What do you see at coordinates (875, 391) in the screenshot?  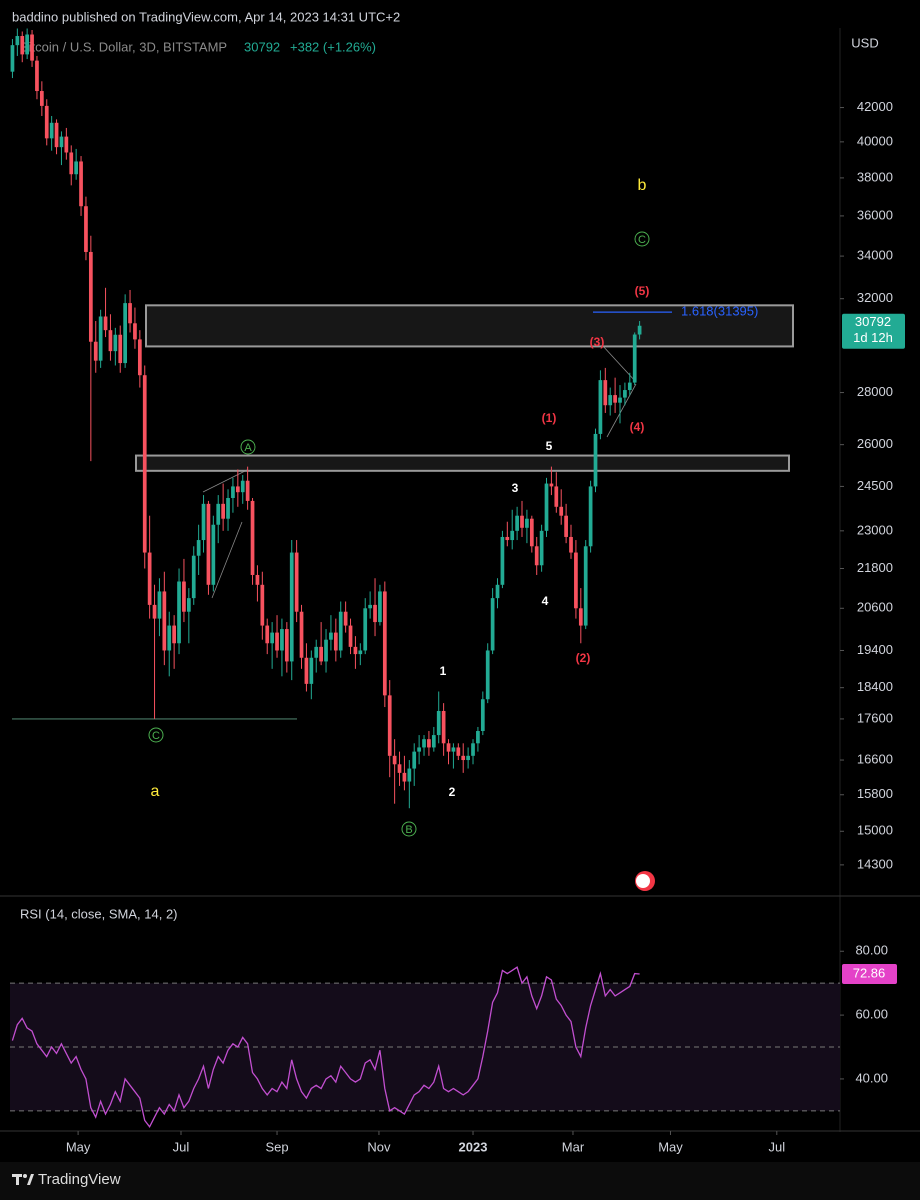 I see `y-tick-label: 28000` at bounding box center [875, 391].